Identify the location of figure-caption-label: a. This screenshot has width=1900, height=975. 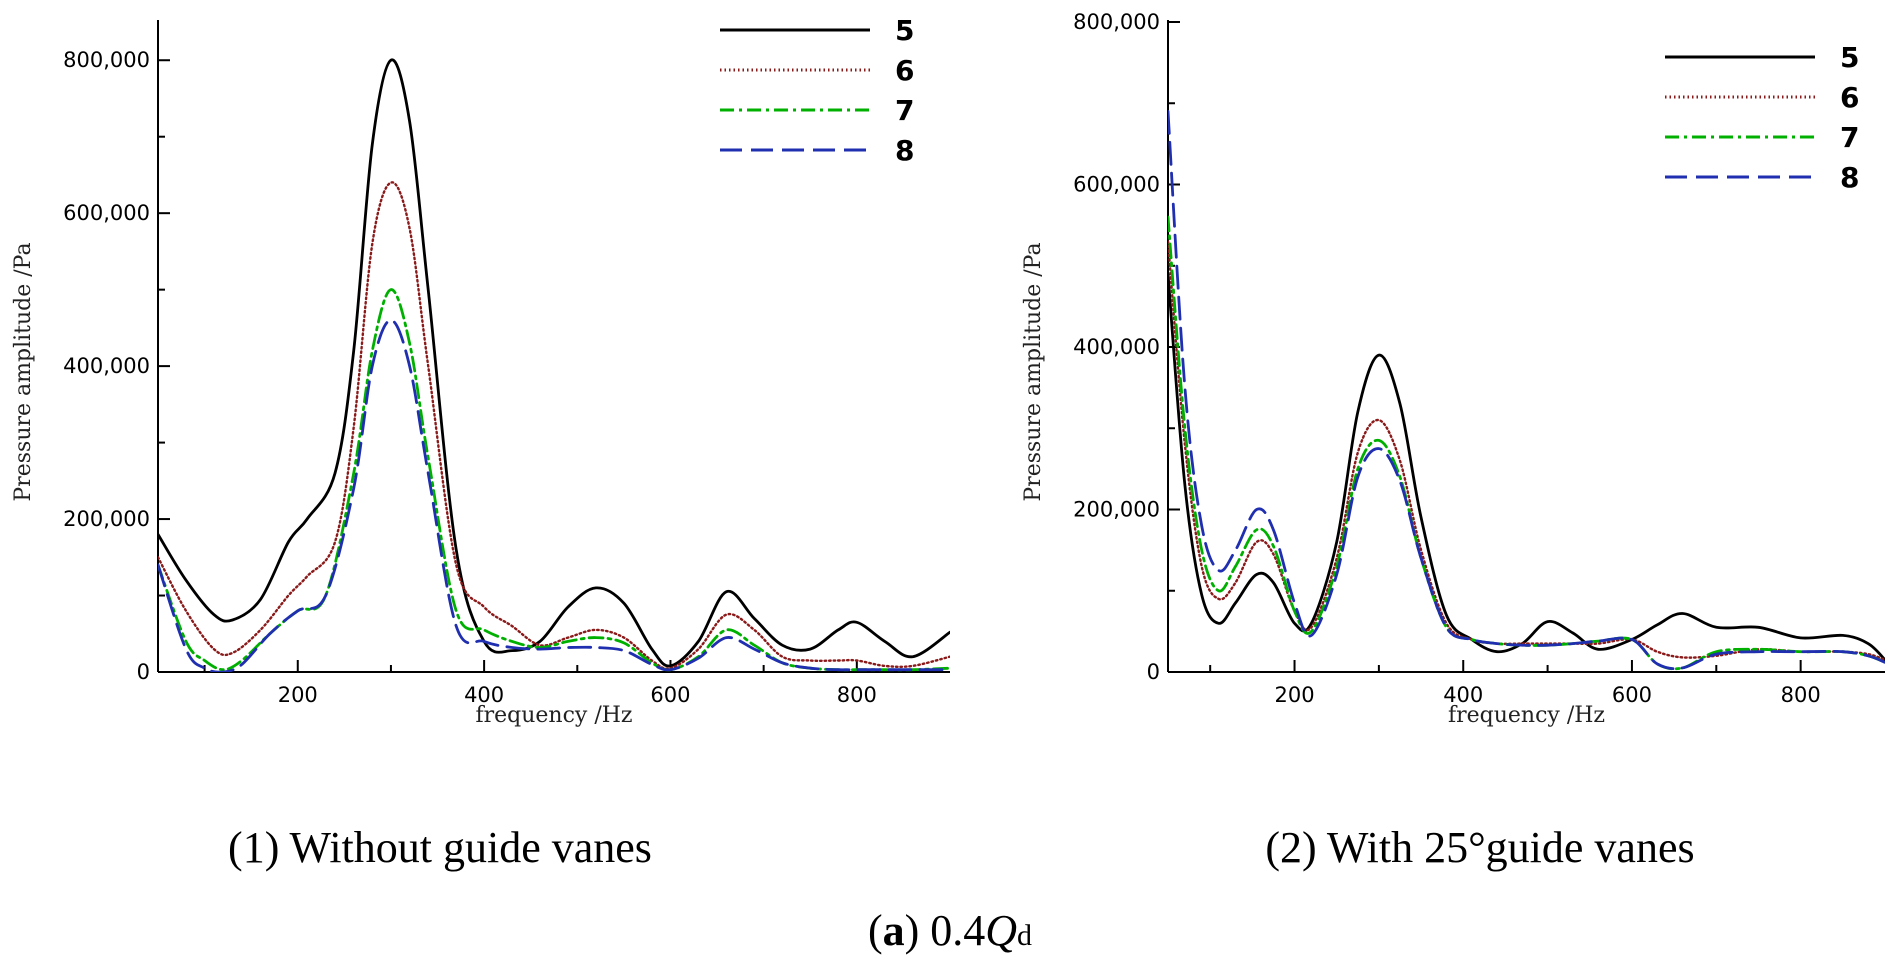
(894, 930).